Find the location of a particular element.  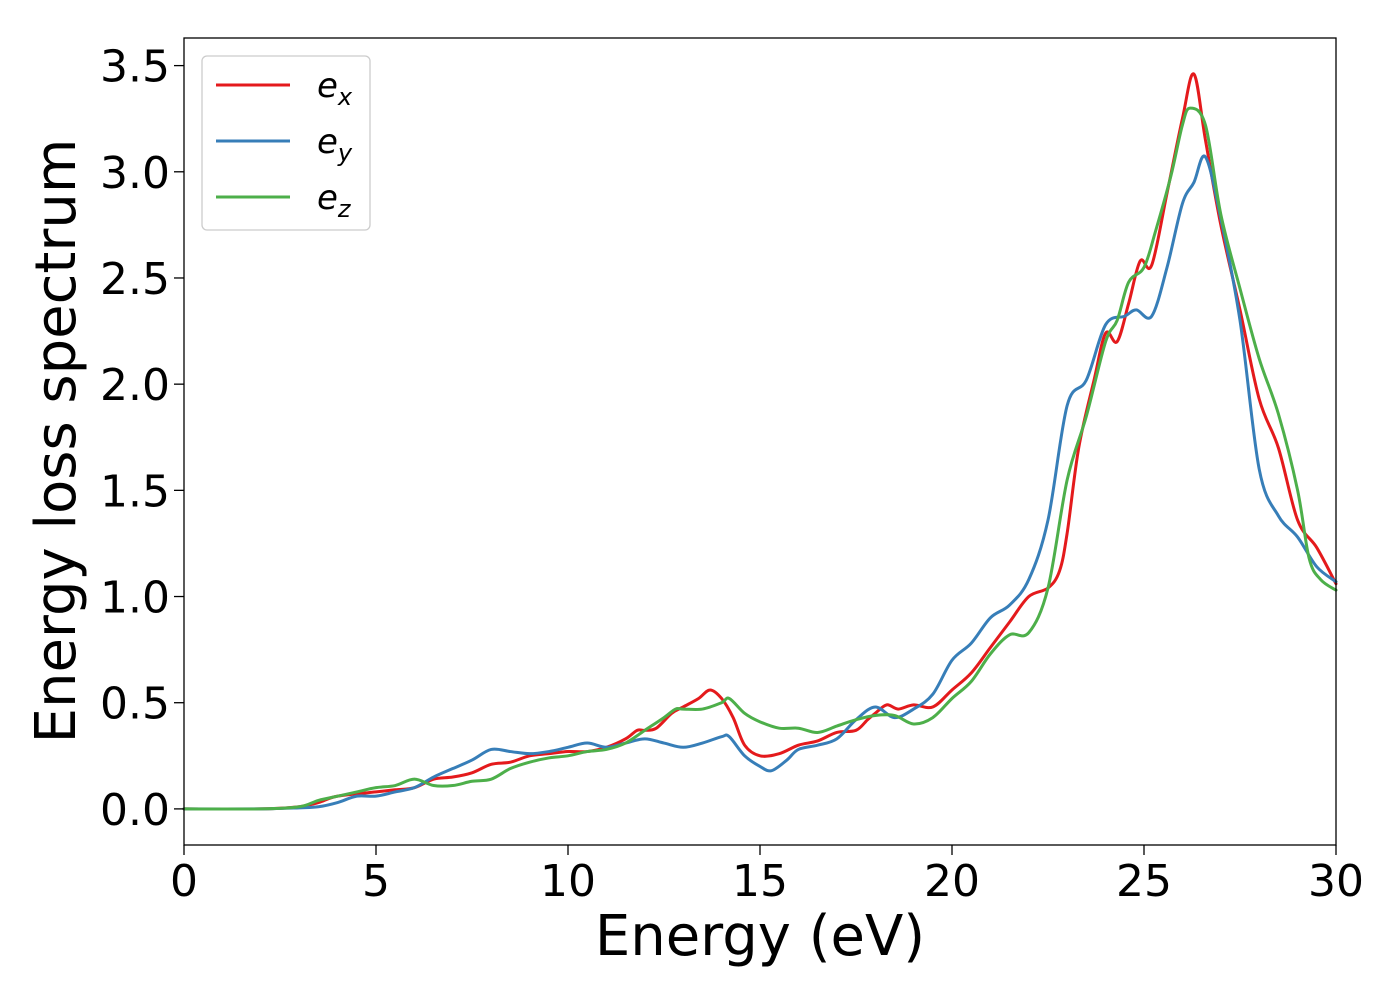

x-axis-title: Energy (eV) is located at coordinates (760, 936).